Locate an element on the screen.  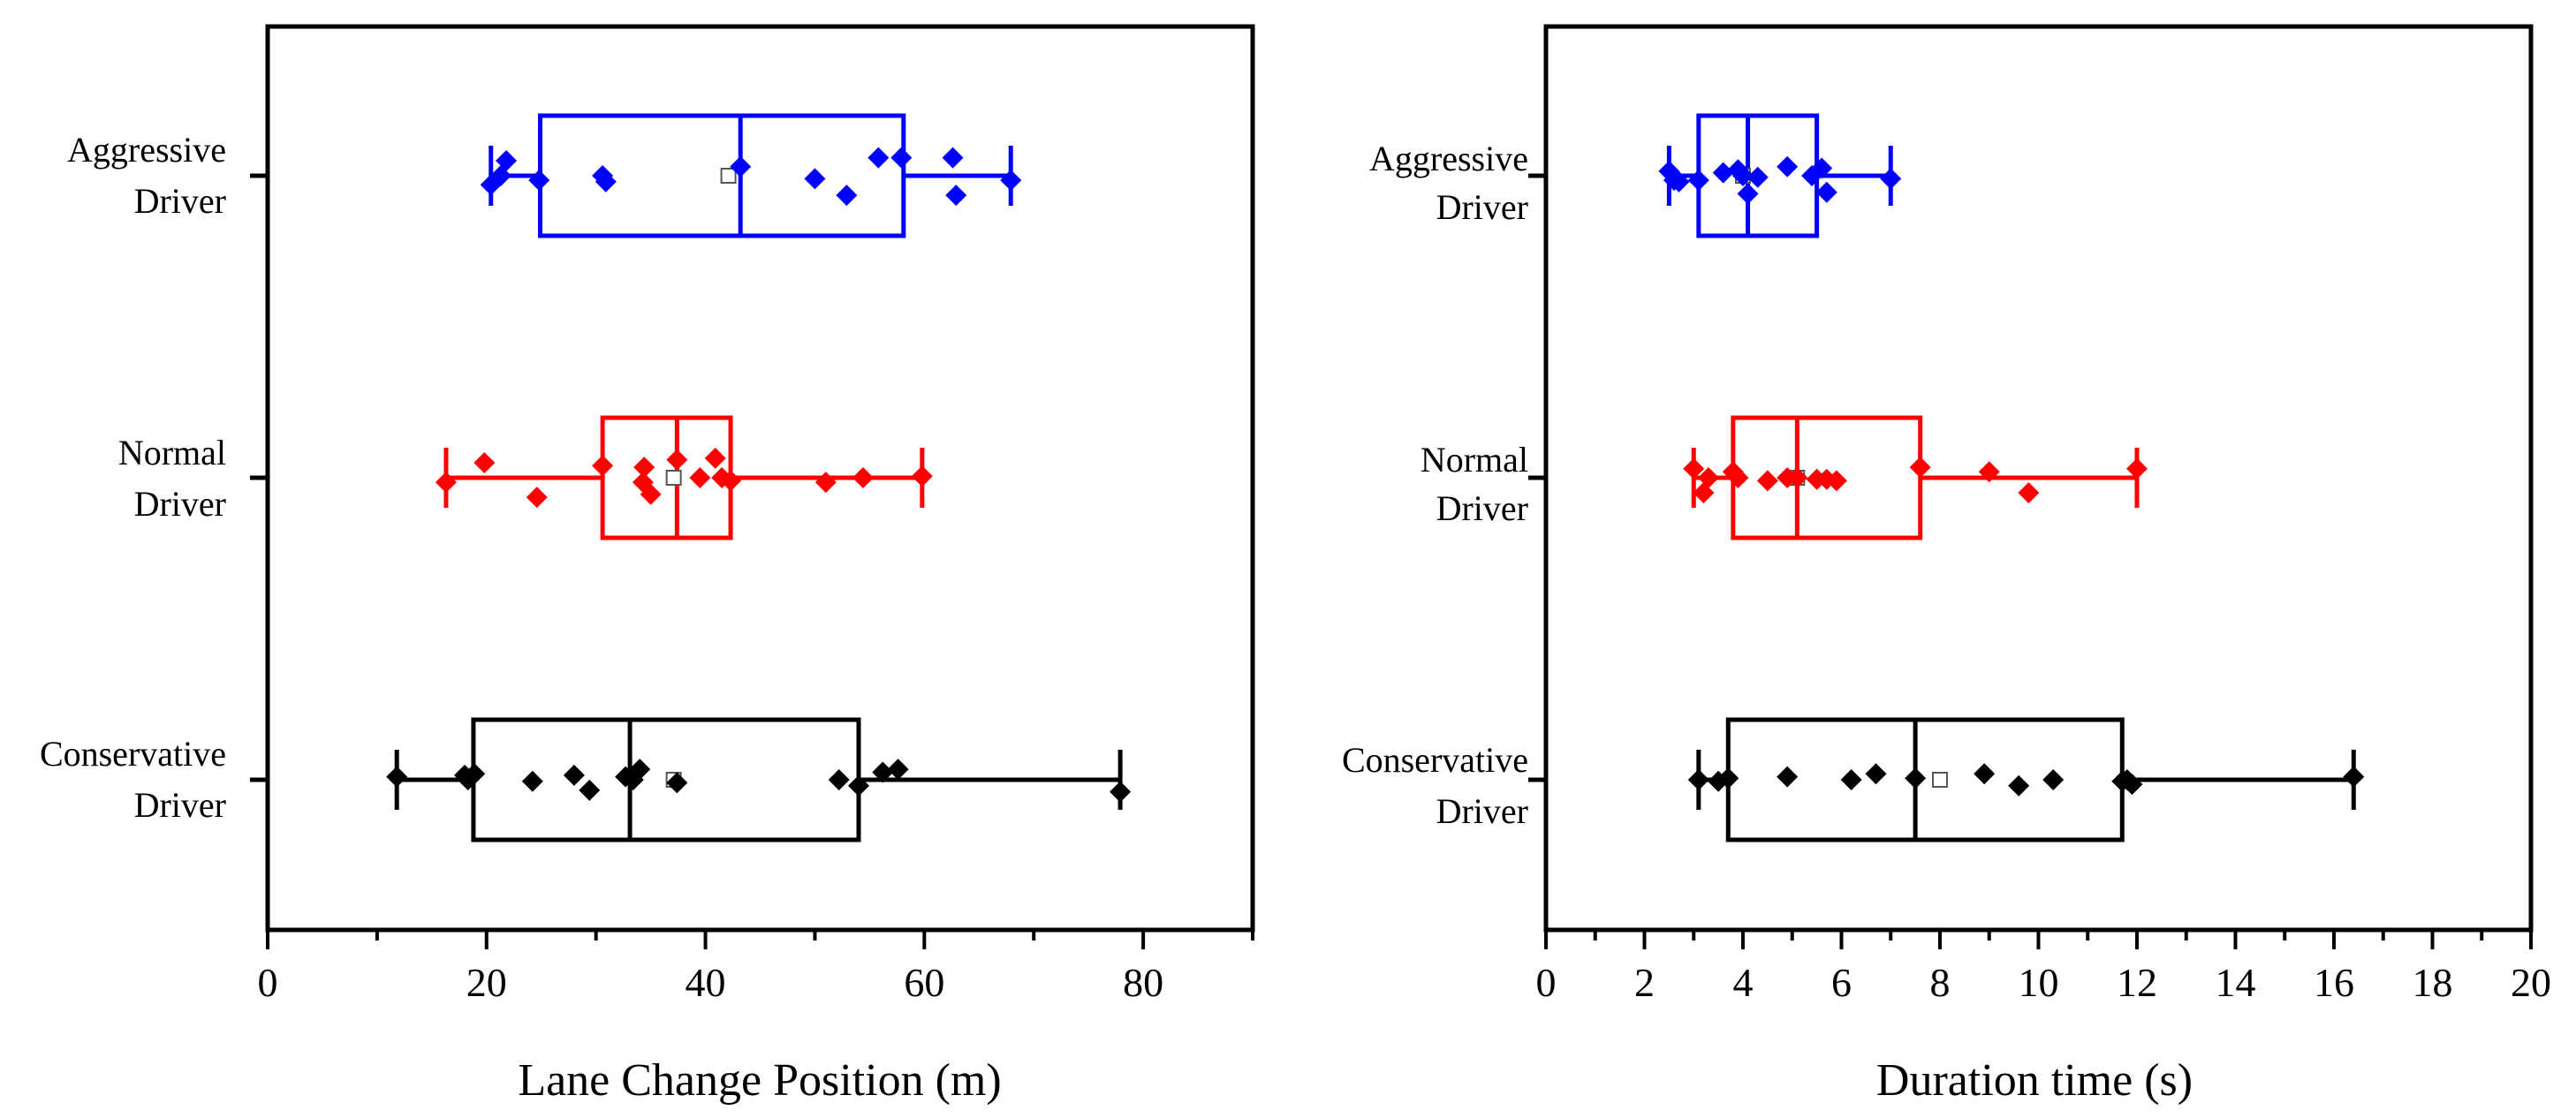
mean-marker-conservative is located at coordinates (1940, 780).